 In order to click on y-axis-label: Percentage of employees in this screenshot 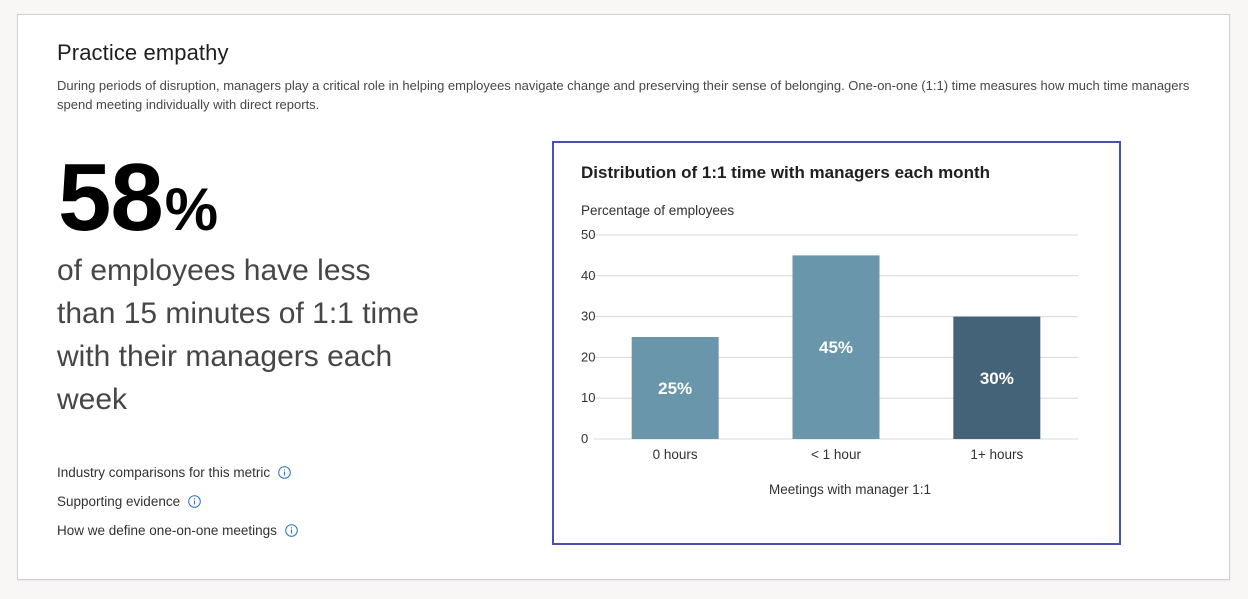, I will do `click(657, 210)`.